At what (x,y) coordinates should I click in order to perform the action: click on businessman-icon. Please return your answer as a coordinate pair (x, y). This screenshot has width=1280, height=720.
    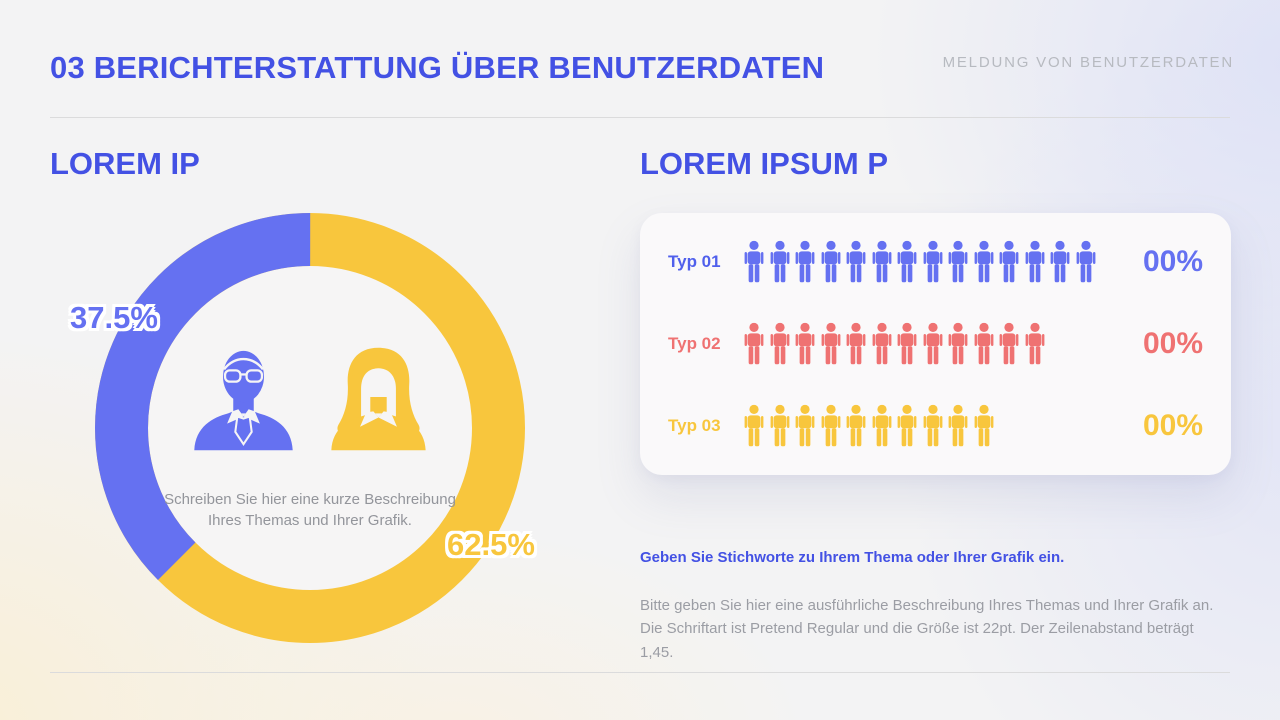
    Looking at the image, I should click on (243, 400).